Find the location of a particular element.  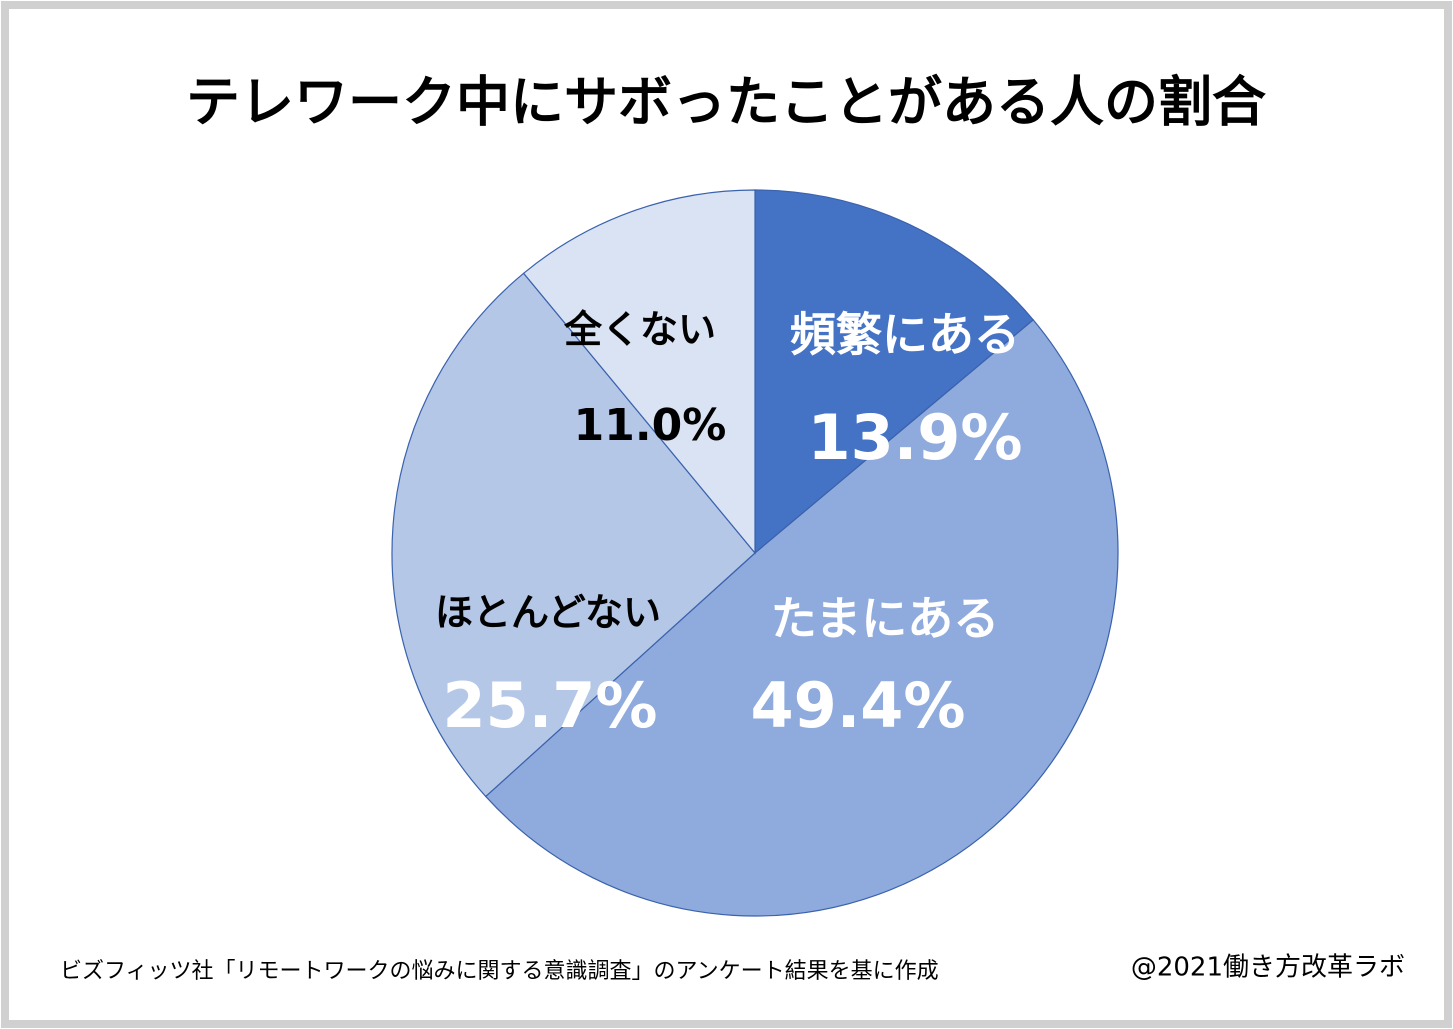

chart-title: テレワーク中にサボったことがある人の割合 is located at coordinates (726, 102).